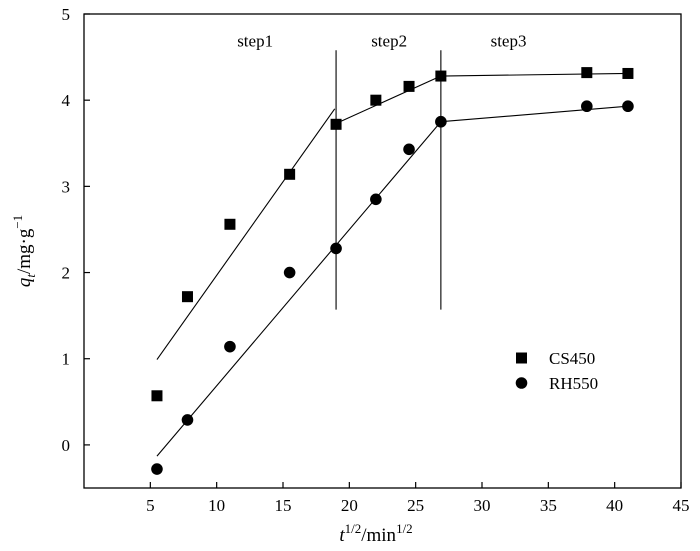 The height and width of the screenshot is (551, 700). What do you see at coordinates (482, 505) in the screenshot?
I see `x-tick-label: 30` at bounding box center [482, 505].